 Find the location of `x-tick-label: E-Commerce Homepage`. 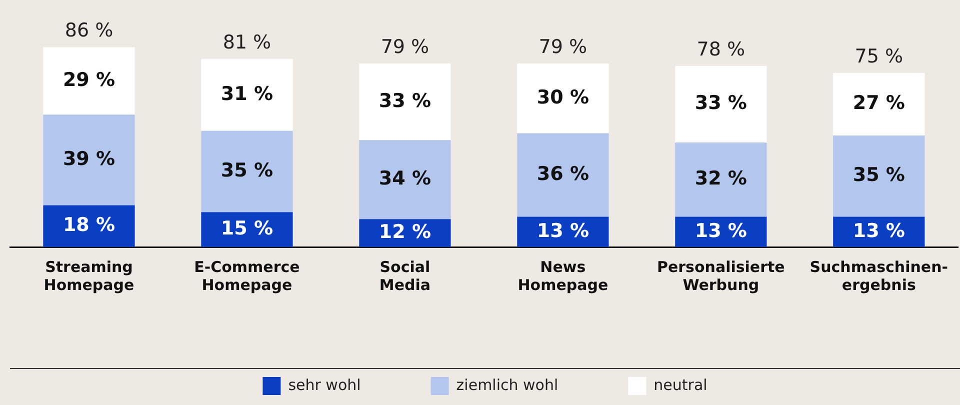

x-tick-label: E-Commerce Homepage is located at coordinates (247, 276).